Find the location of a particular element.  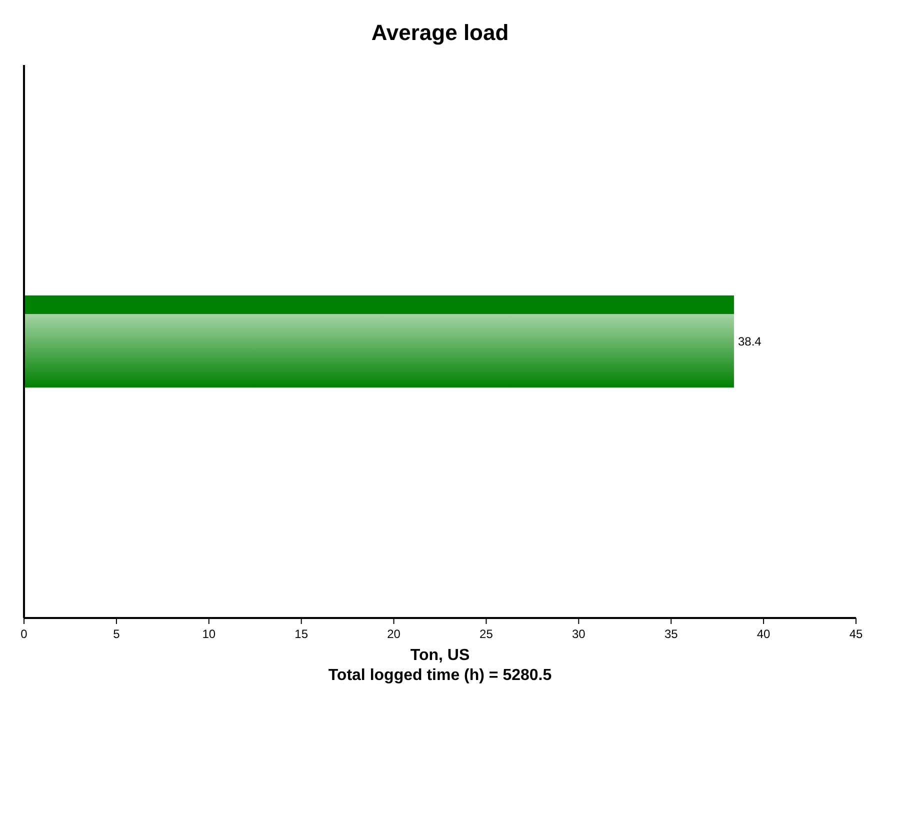

x-tick-label: 20 is located at coordinates (394, 634).